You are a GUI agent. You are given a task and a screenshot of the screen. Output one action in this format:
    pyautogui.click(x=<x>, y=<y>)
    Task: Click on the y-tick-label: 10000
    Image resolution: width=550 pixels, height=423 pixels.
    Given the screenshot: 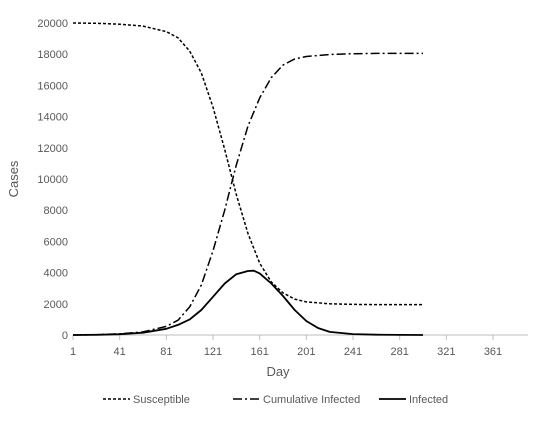 What is the action you would take?
    pyautogui.click(x=52, y=180)
    